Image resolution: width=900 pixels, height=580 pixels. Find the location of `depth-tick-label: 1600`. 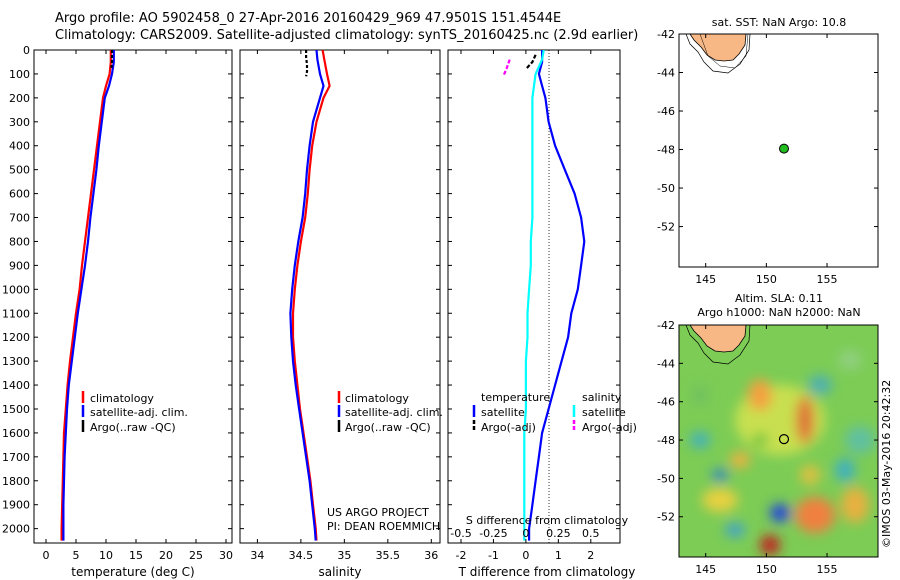

depth-tick-label: 1600 is located at coordinates (16, 433).